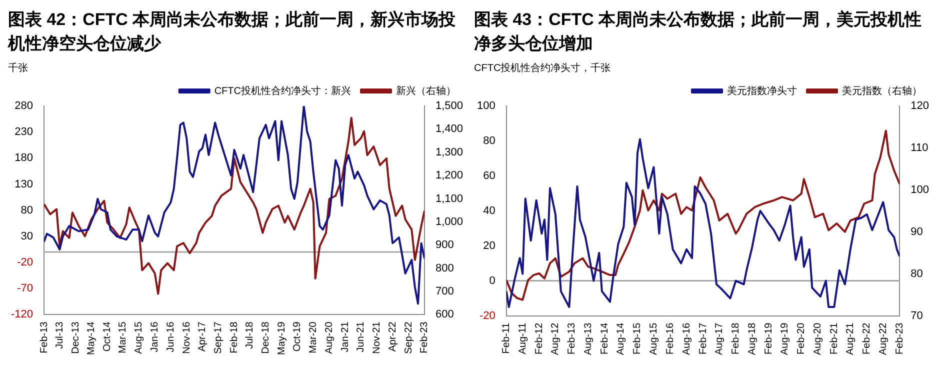 Image resolution: width=943 pixels, height=386 pixels. I want to click on y-tick-label: 280, so click(24, 106).